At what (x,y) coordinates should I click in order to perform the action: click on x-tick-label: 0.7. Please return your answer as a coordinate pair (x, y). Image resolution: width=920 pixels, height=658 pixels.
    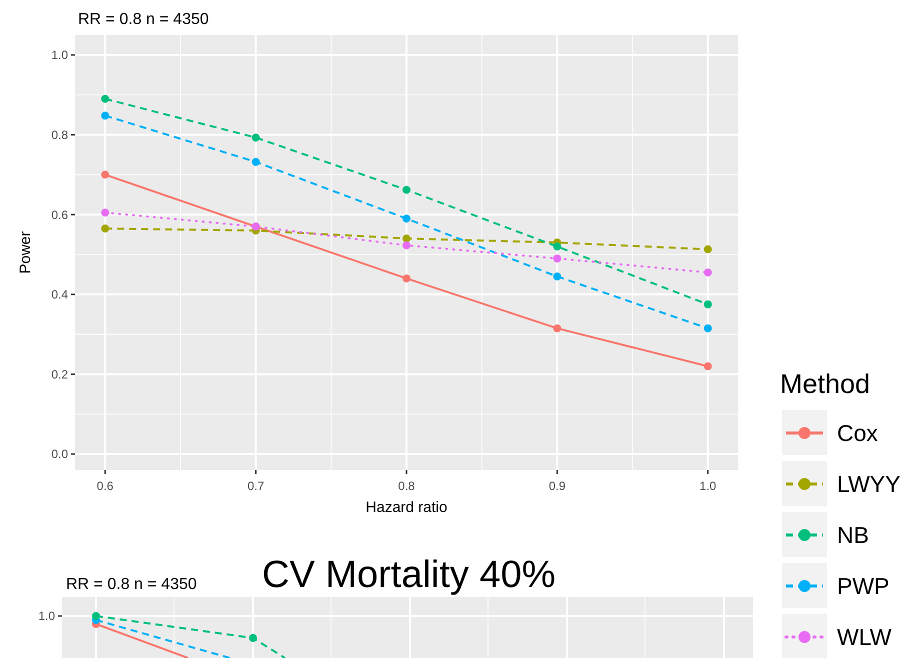
    Looking at the image, I should click on (255, 486).